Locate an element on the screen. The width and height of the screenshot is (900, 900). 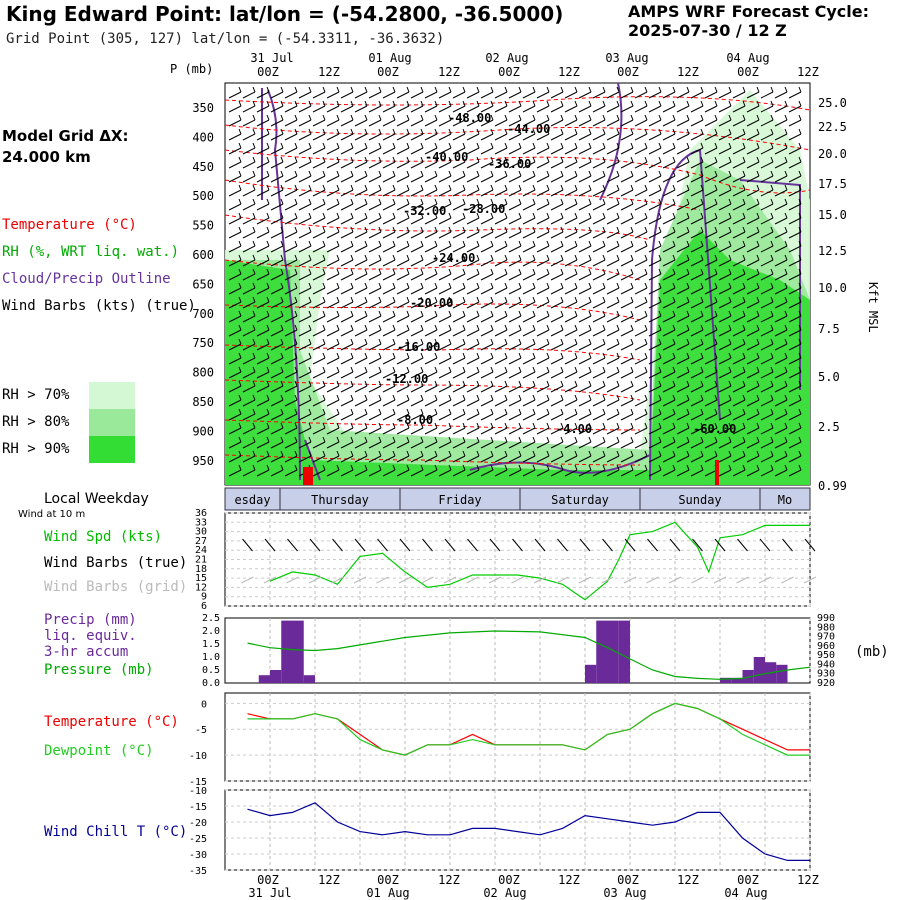
height-tick: 7.5 is located at coordinates (829, 329).